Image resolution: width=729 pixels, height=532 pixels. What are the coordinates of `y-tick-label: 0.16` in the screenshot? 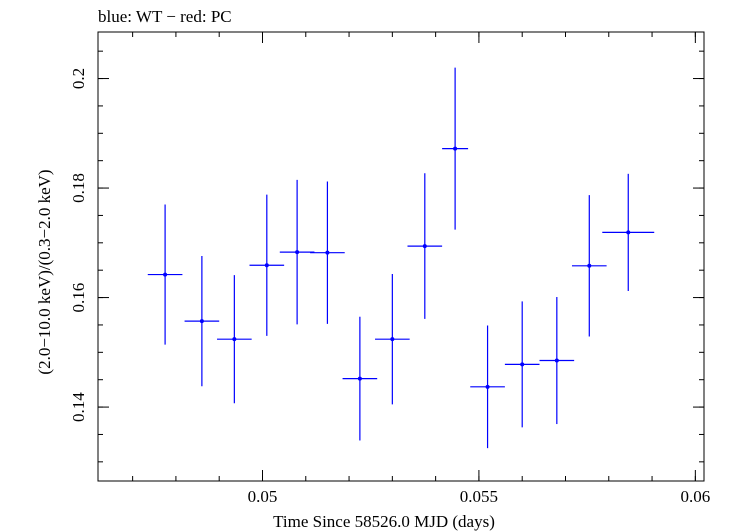 It's located at (78, 298).